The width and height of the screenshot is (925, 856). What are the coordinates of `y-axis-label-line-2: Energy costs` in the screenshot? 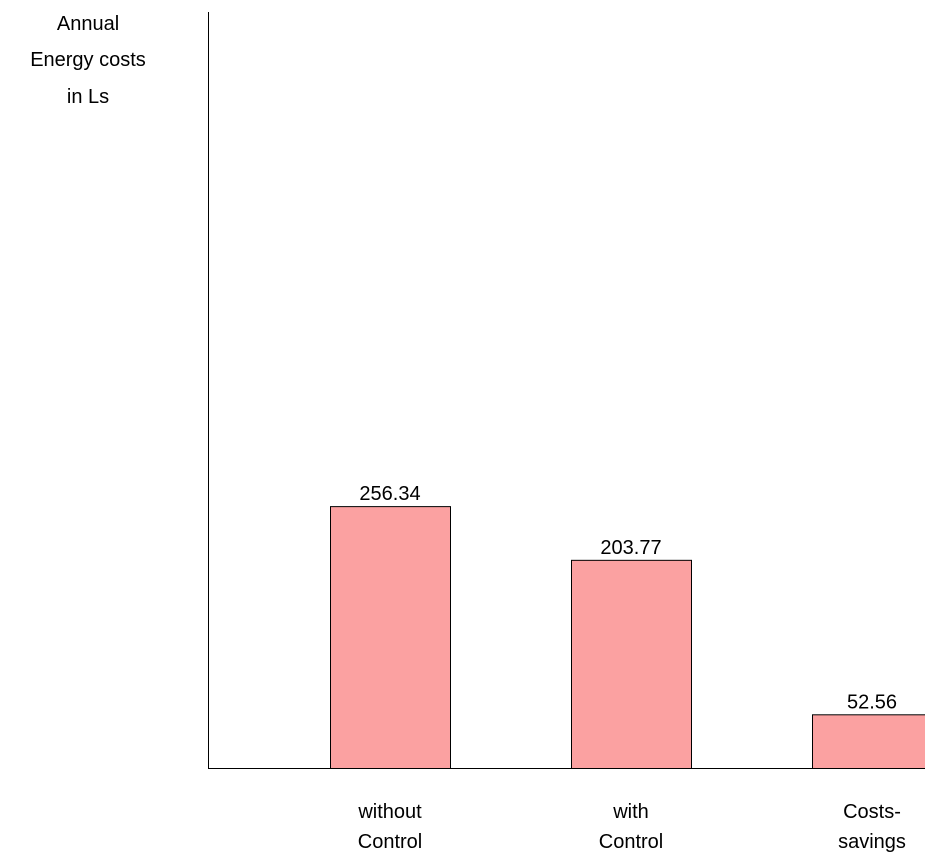 It's located at (88, 60).